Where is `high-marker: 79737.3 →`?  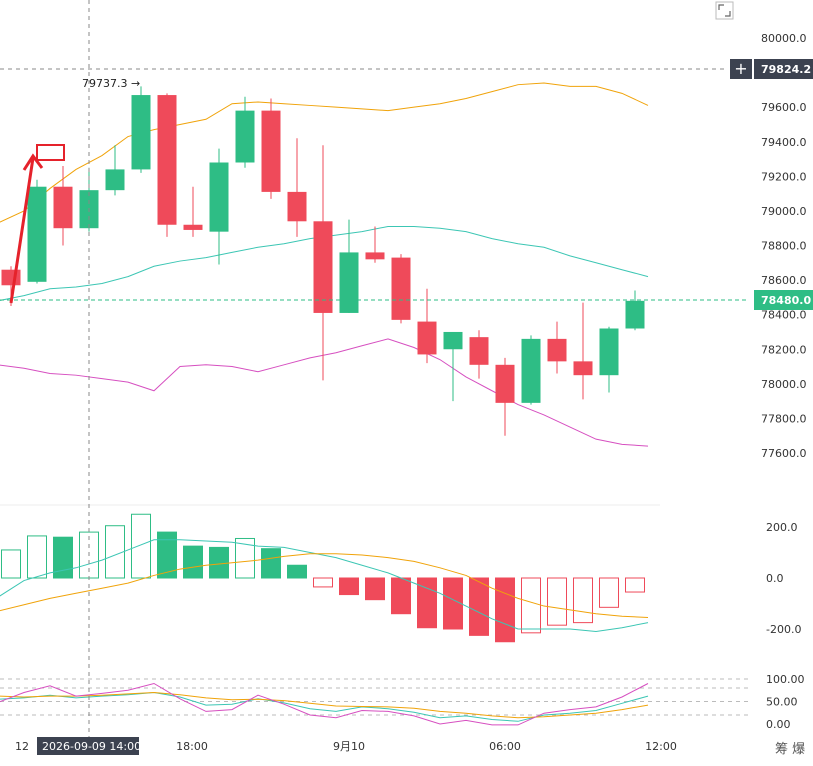
high-marker: 79737.3 → is located at coordinates (111, 83).